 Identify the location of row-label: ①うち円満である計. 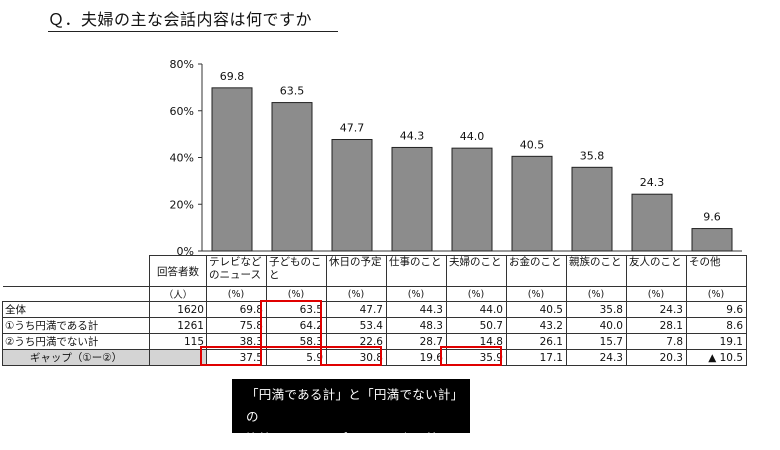
(76, 325).